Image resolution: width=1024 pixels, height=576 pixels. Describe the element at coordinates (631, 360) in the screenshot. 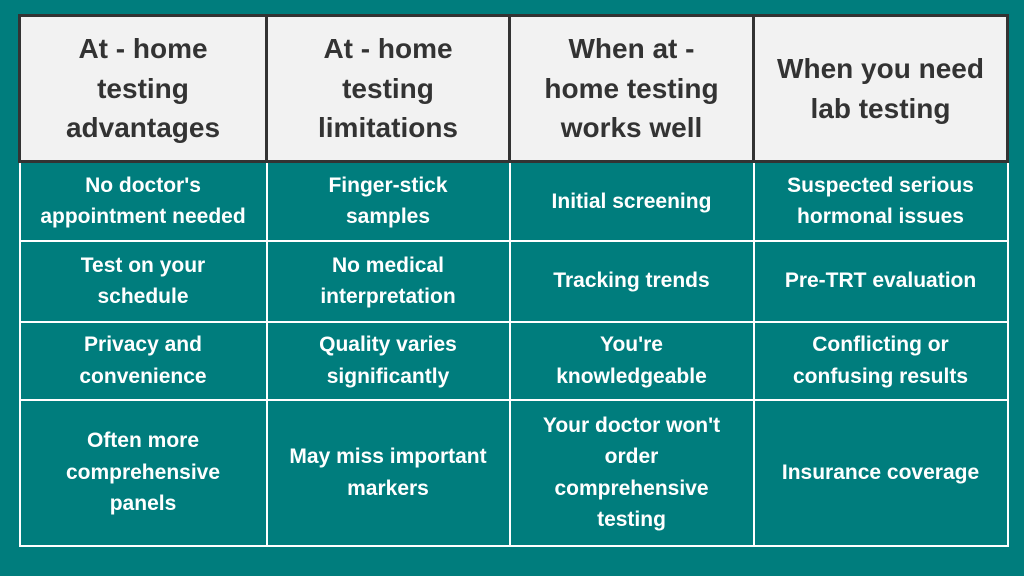

I see `table-cell: You're knowledgeable` at that location.